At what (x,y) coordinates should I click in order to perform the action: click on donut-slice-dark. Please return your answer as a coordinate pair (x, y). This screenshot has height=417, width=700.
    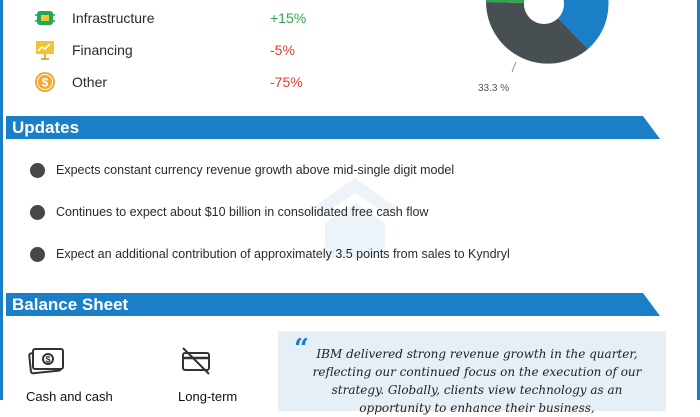
    Looking at the image, I should click on (537, 33).